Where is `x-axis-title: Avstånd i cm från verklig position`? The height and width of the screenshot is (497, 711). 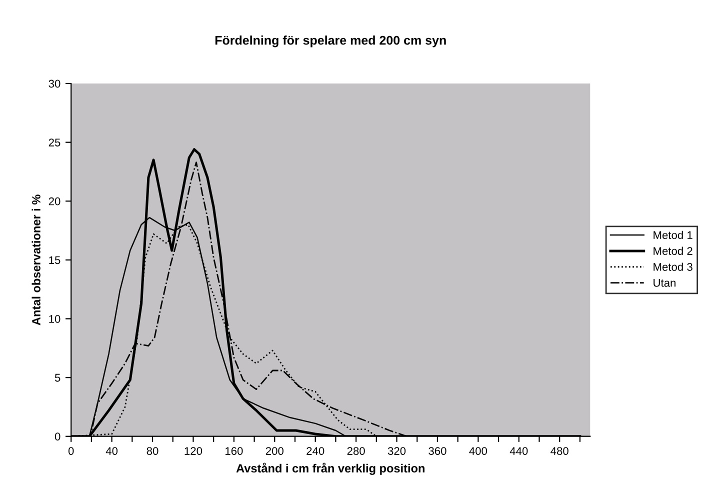 x-axis-title: Avstånd i cm från verklig position is located at coordinates (330, 468).